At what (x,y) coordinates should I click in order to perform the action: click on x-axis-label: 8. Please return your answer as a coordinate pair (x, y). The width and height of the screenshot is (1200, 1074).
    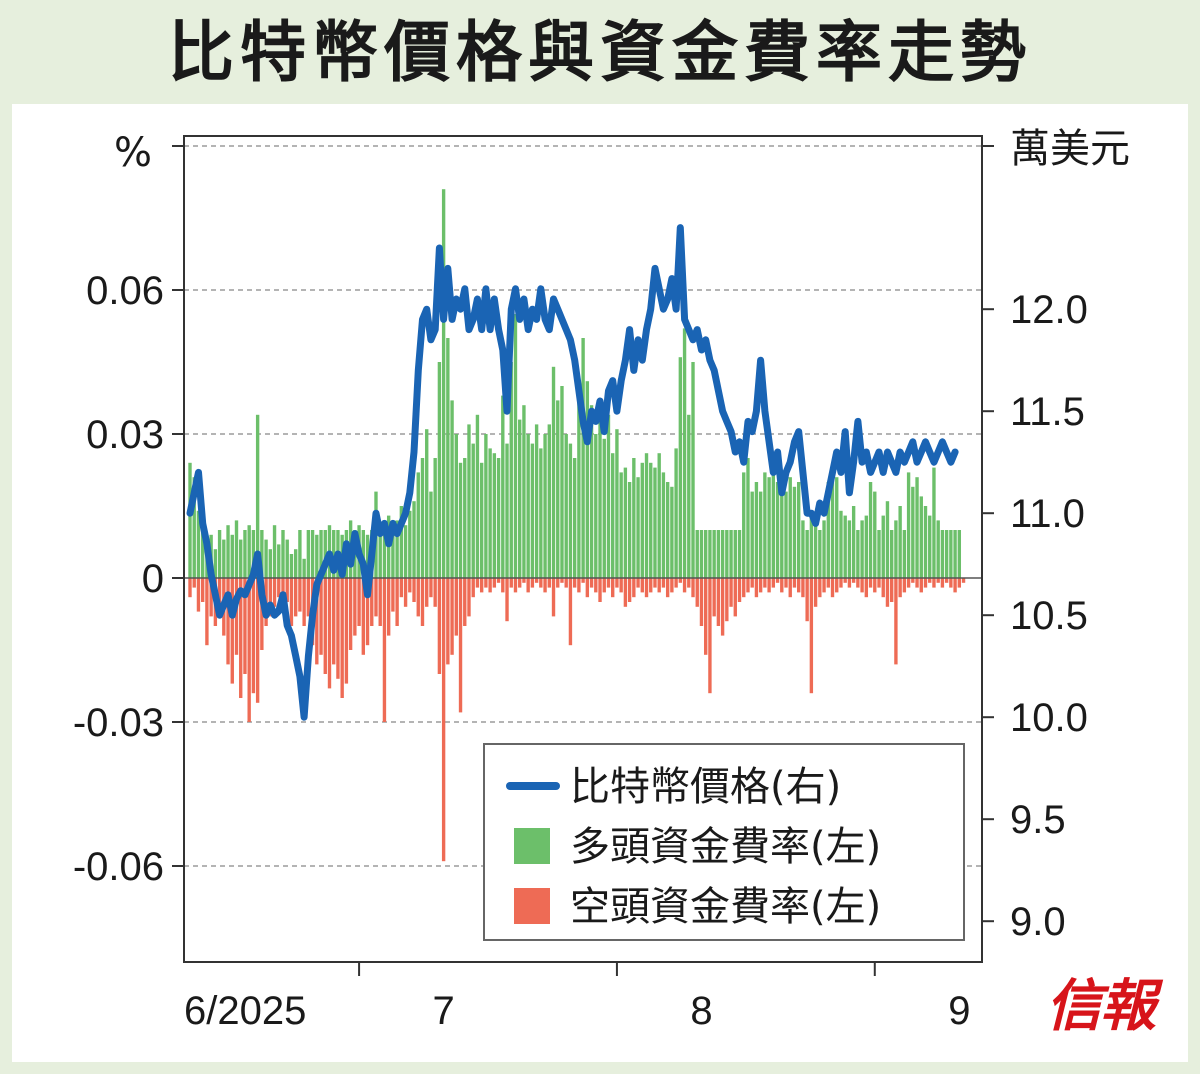
    Looking at the image, I should click on (701, 1011).